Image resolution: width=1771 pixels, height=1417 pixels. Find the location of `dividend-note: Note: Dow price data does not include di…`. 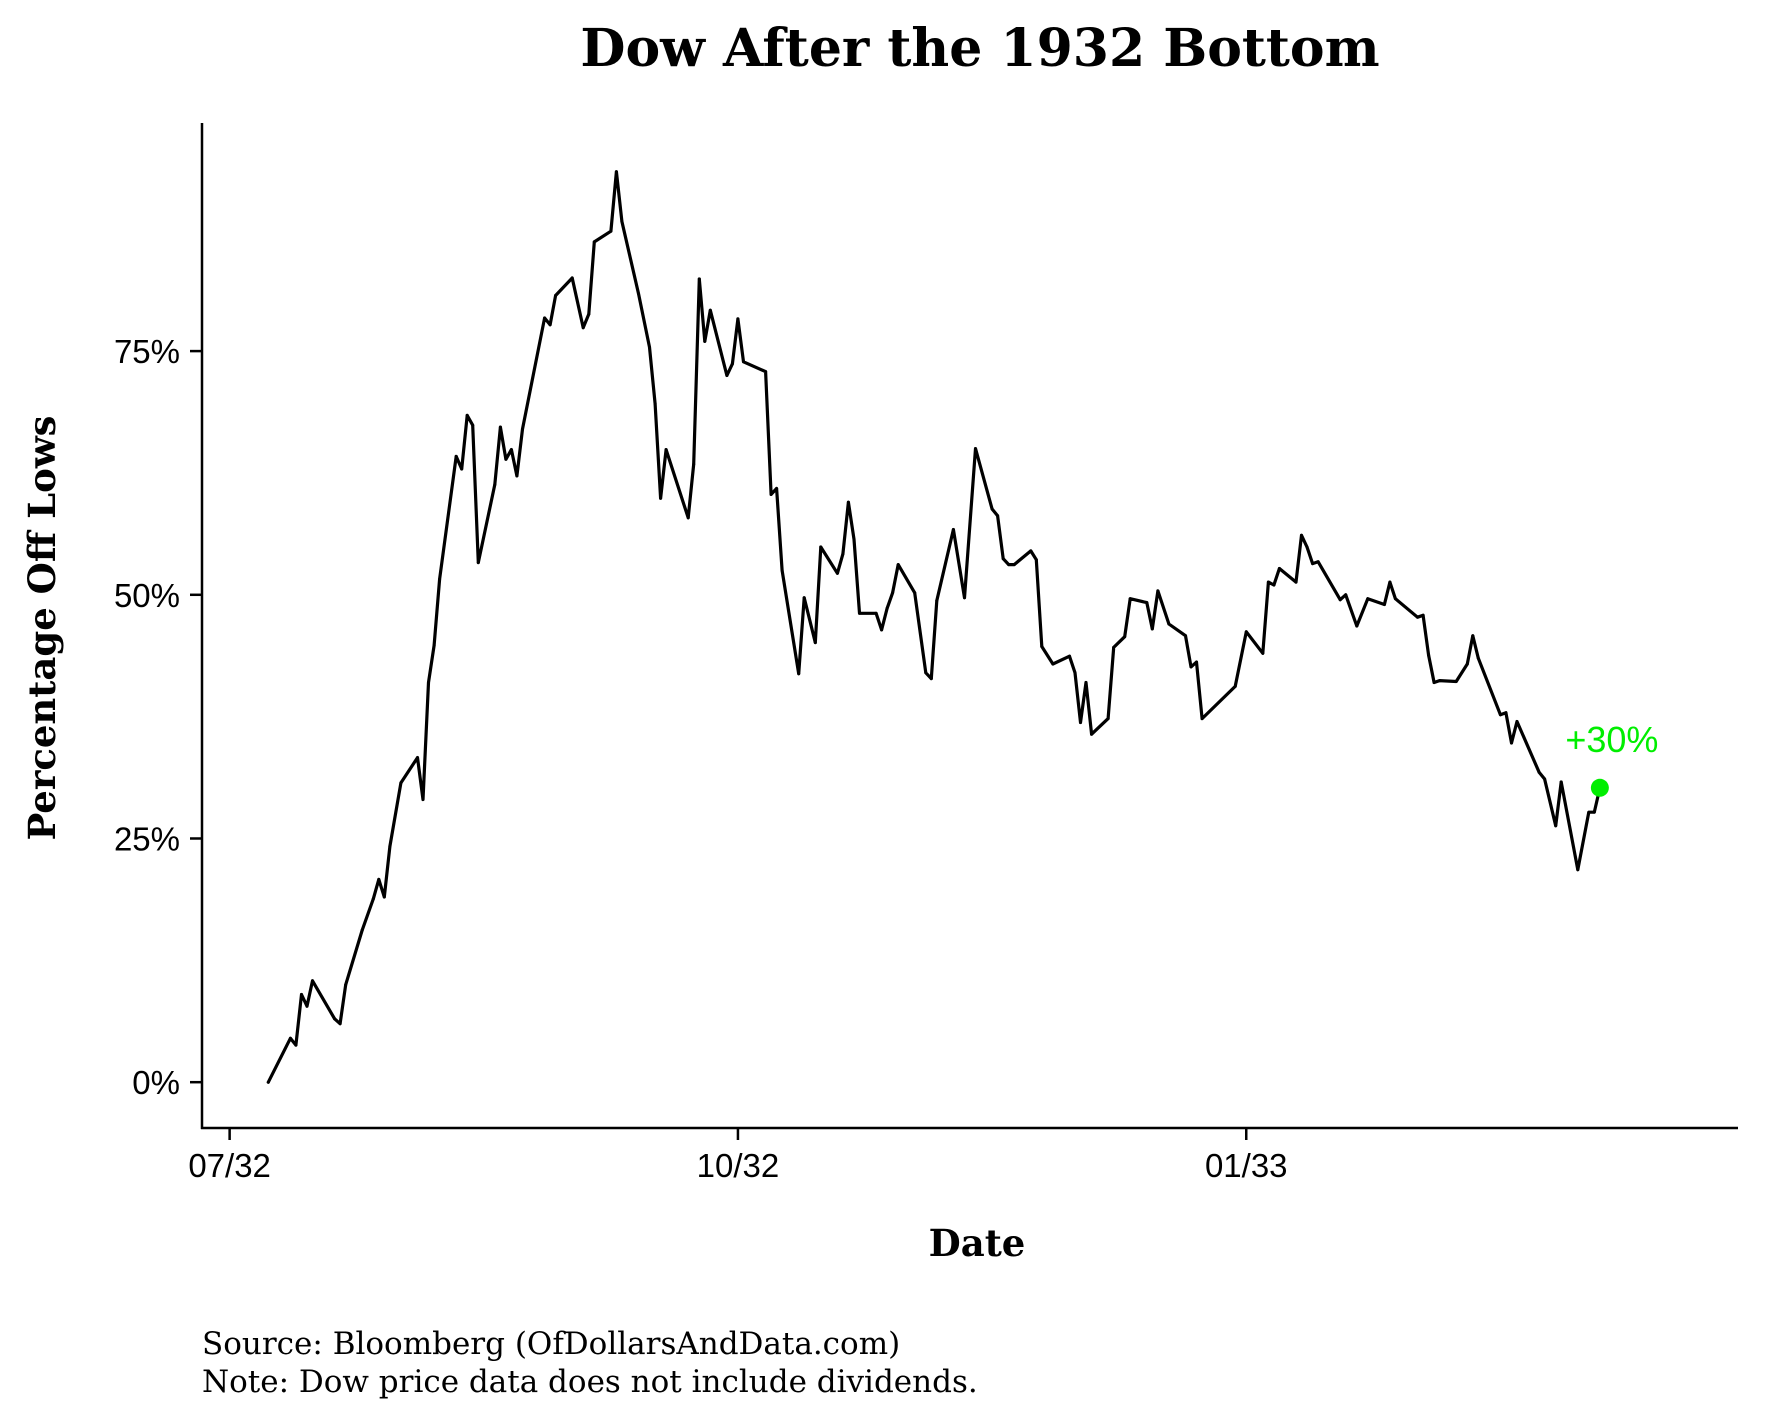

dividend-note: Note: Dow price data does not include di… is located at coordinates (590, 1382).